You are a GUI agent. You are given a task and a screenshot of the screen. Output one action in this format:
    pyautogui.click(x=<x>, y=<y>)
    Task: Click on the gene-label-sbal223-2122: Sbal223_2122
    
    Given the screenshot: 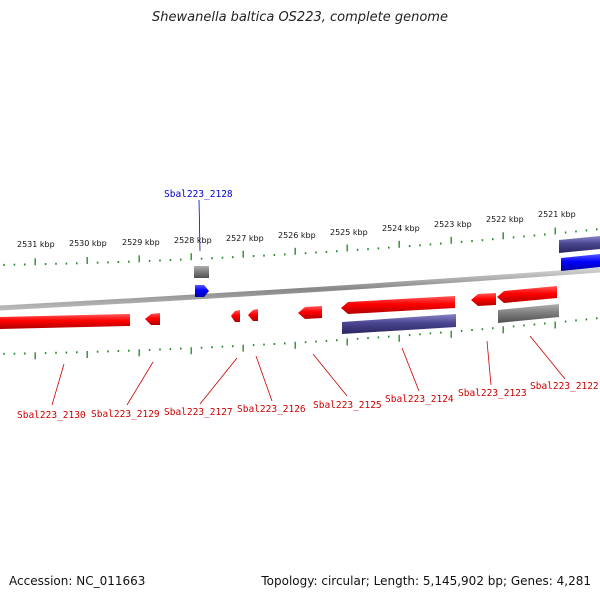 What is the action you would take?
    pyautogui.click(x=564, y=386)
    